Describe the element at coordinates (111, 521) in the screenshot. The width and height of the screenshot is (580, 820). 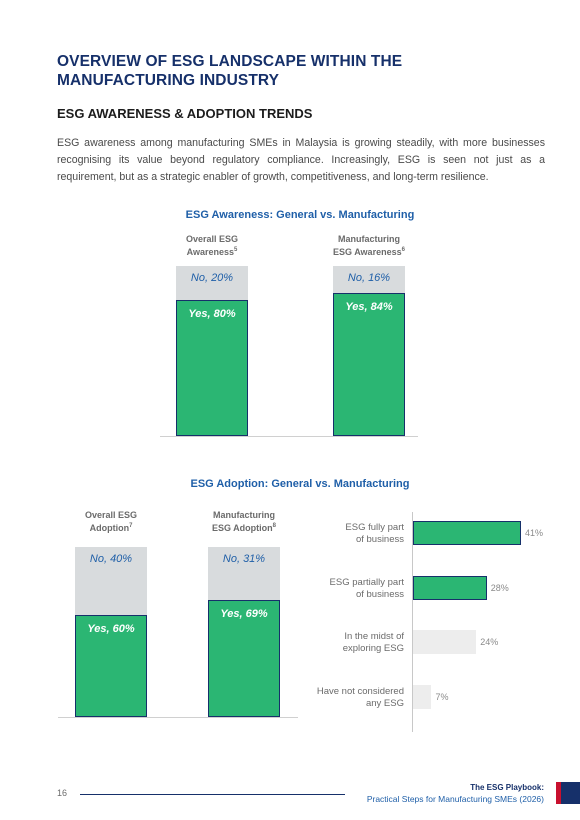
I see `column-label: Overall ESG Adoption7` at that location.